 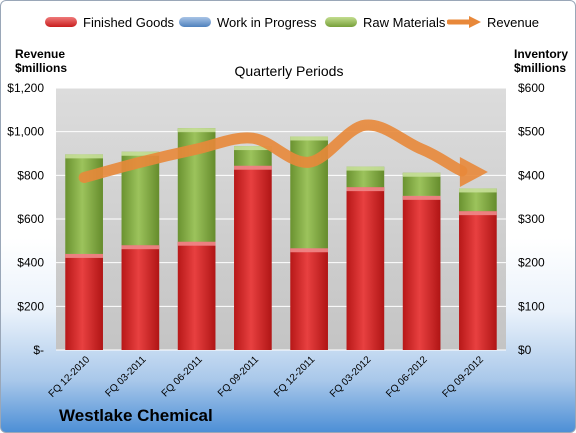 What do you see at coordinates (136, 415) in the screenshot?
I see `company-name: Westlake Chemical` at bounding box center [136, 415].